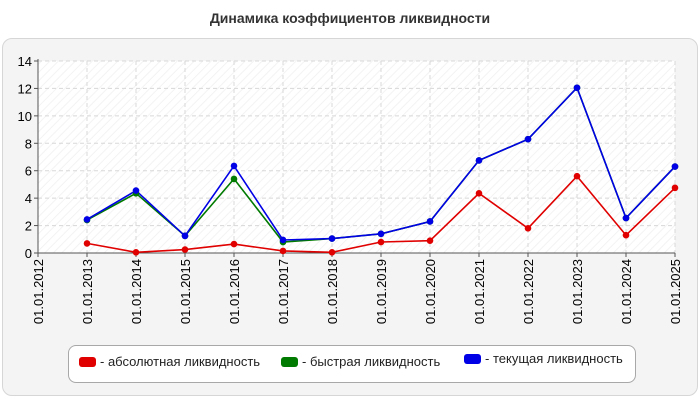 This screenshot has width=700, height=400. What do you see at coordinates (371, 361) in the screenshot?
I see `legend-label-quick: - быстрая ликвидность` at bounding box center [371, 361].